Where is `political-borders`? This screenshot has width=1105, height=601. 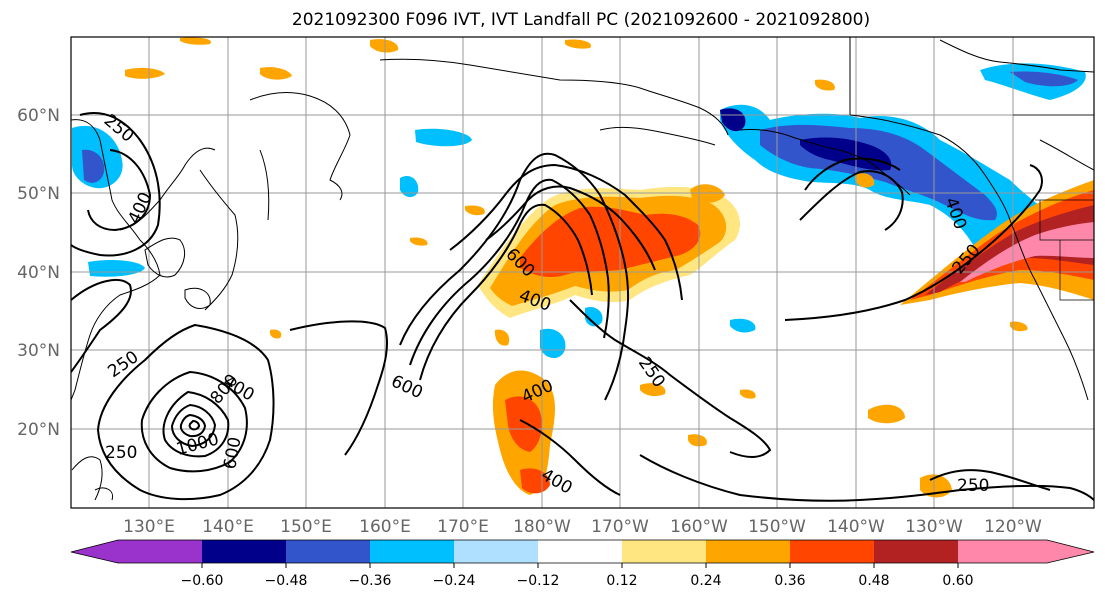
political-borders is located at coordinates (1053, 207).